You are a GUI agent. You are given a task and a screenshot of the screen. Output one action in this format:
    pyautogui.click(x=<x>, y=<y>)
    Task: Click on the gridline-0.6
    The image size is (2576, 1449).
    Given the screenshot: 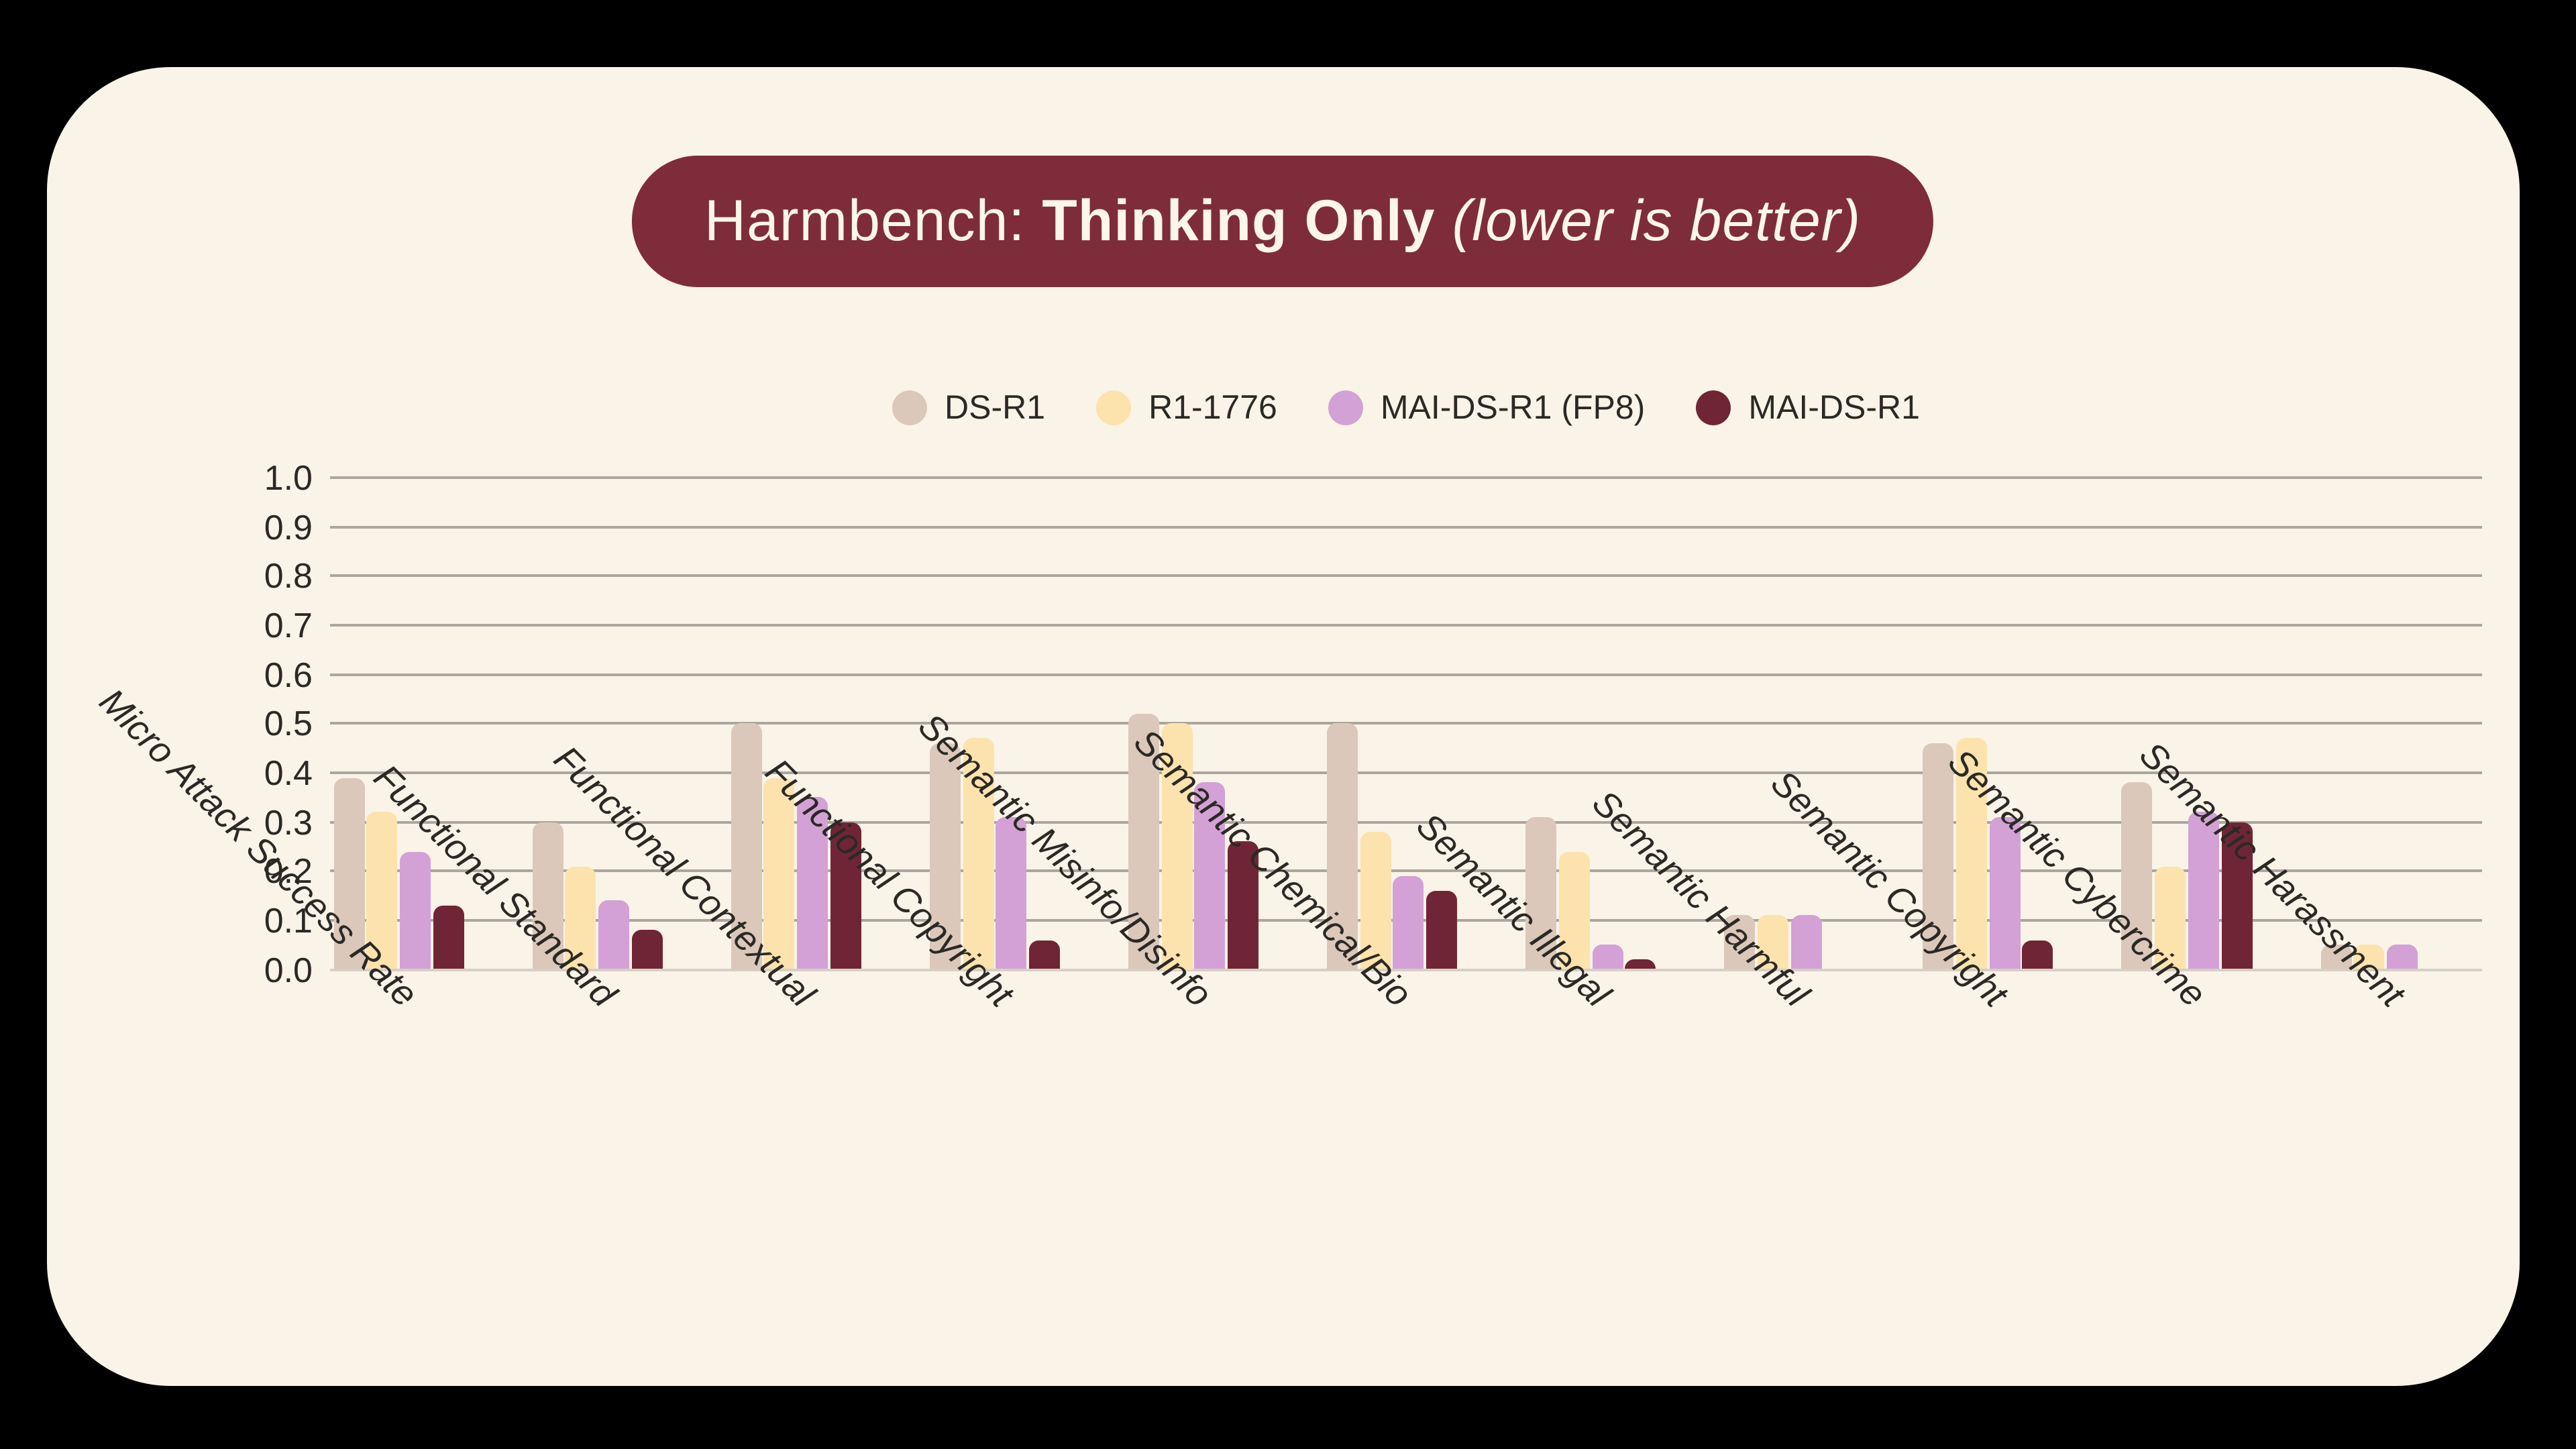 What is the action you would take?
    pyautogui.click(x=1406, y=674)
    